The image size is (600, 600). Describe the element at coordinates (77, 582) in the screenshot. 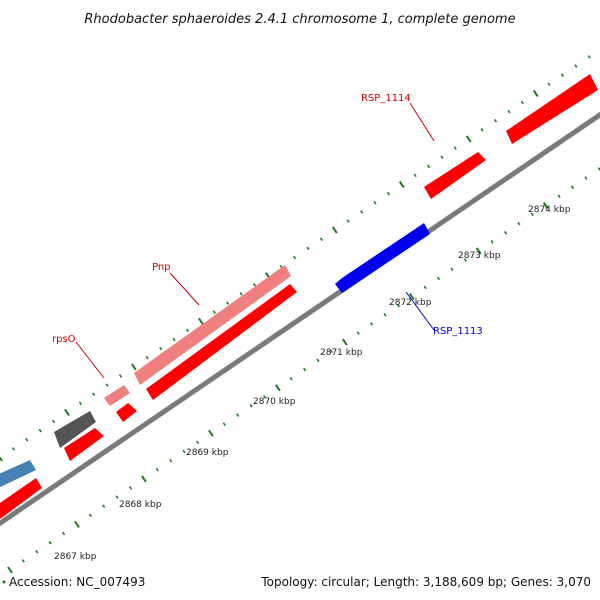

I see `footer-accession: Accession: NC_007493` at that location.